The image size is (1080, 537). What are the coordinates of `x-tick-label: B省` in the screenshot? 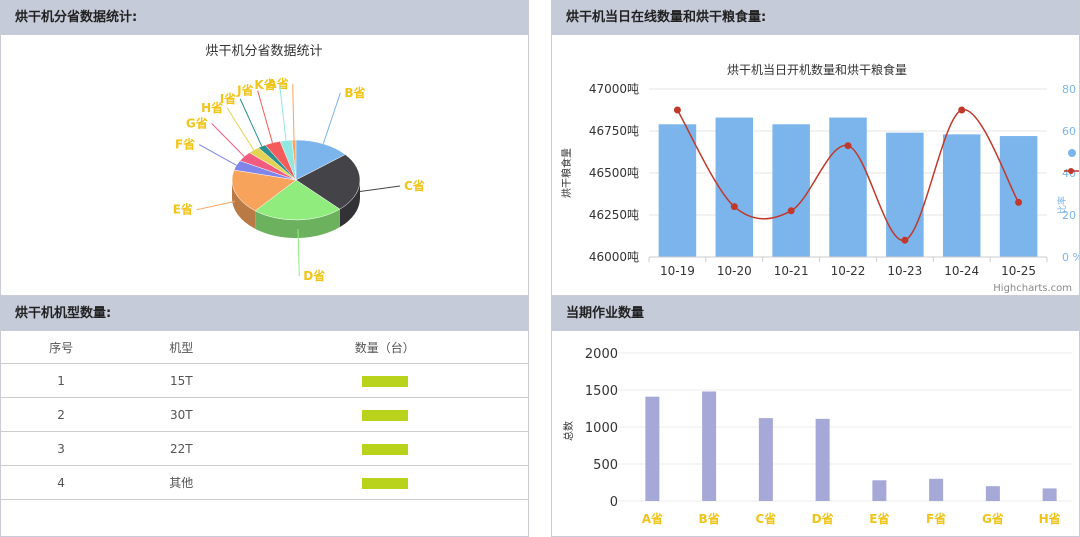 It's located at (709, 518).